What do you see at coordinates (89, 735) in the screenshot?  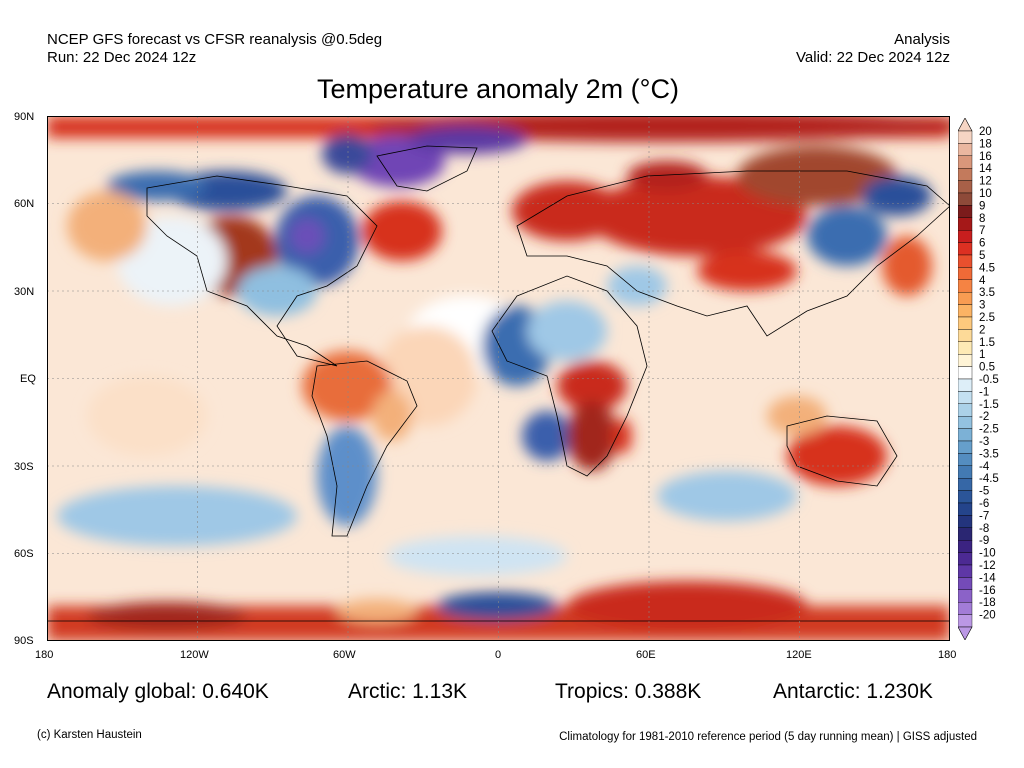 I see `copyright: (c) Karsten Haustein` at bounding box center [89, 735].